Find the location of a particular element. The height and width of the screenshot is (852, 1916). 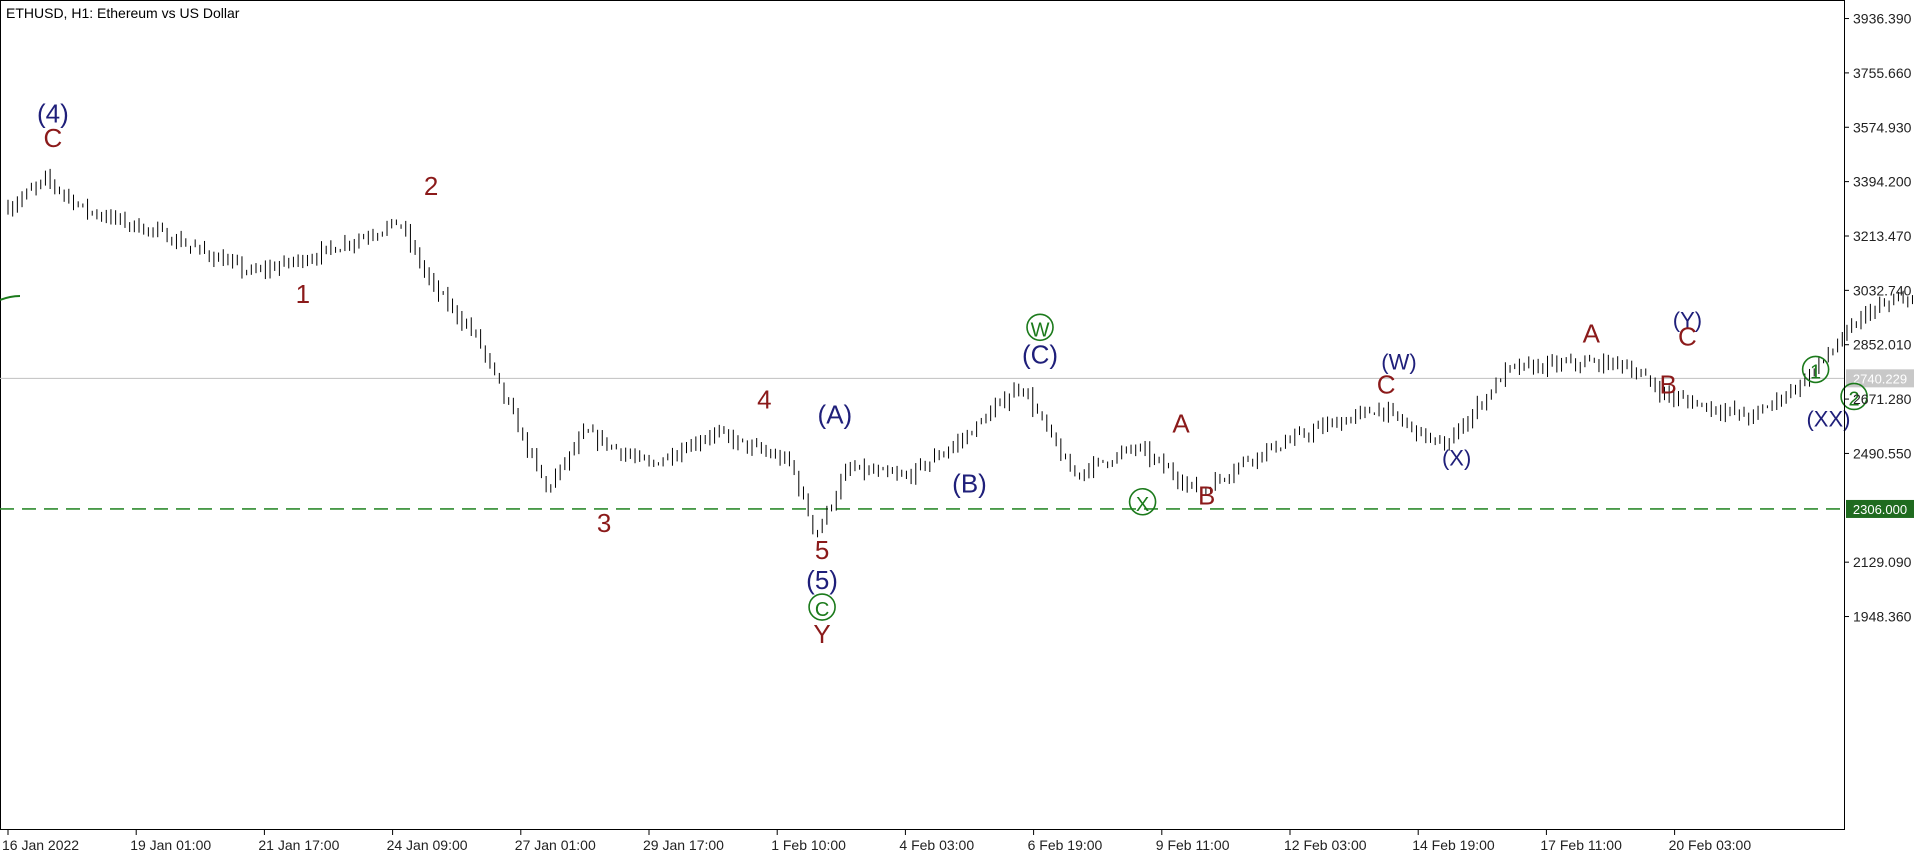

wave-label-25: 1 is located at coordinates (1815, 372).